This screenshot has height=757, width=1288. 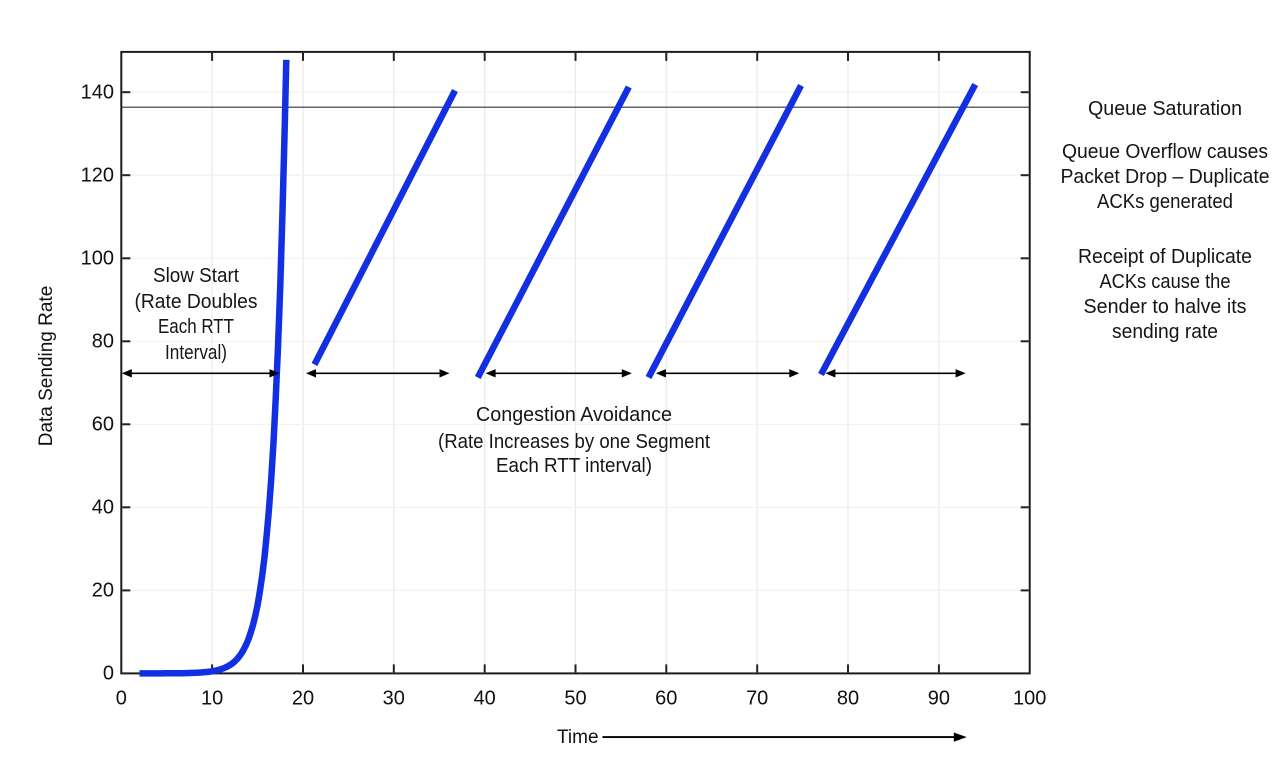 I want to click on svg-text: Sender to halve its, so click(x=1165, y=307).